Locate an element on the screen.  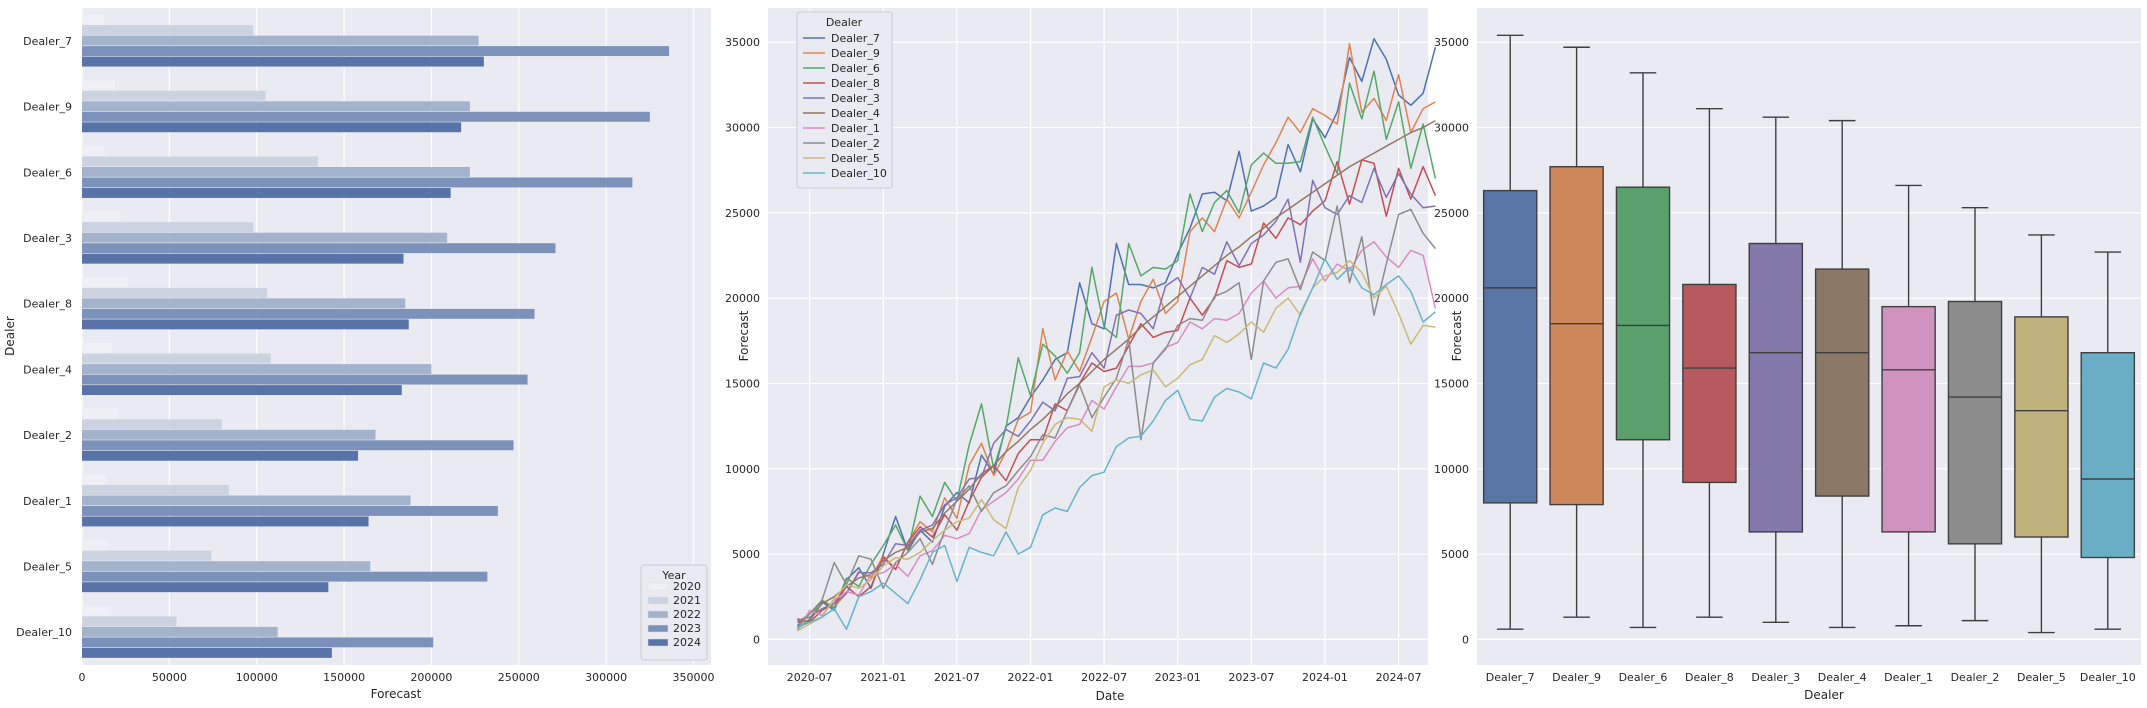
bar-chart-y-tick-label: Dealer_9 is located at coordinates (47, 107).